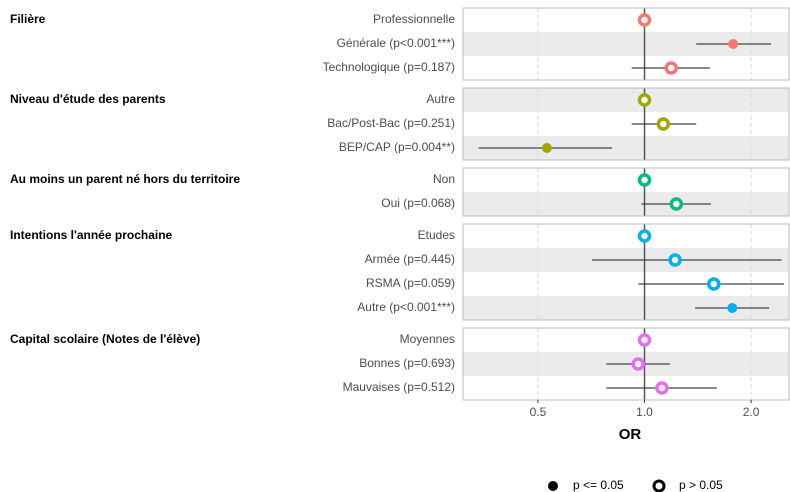 Image resolution: width=790 pixels, height=492 pixels. Describe the element at coordinates (538, 412) in the screenshot. I see `x-tick-label: 0.5` at that location.